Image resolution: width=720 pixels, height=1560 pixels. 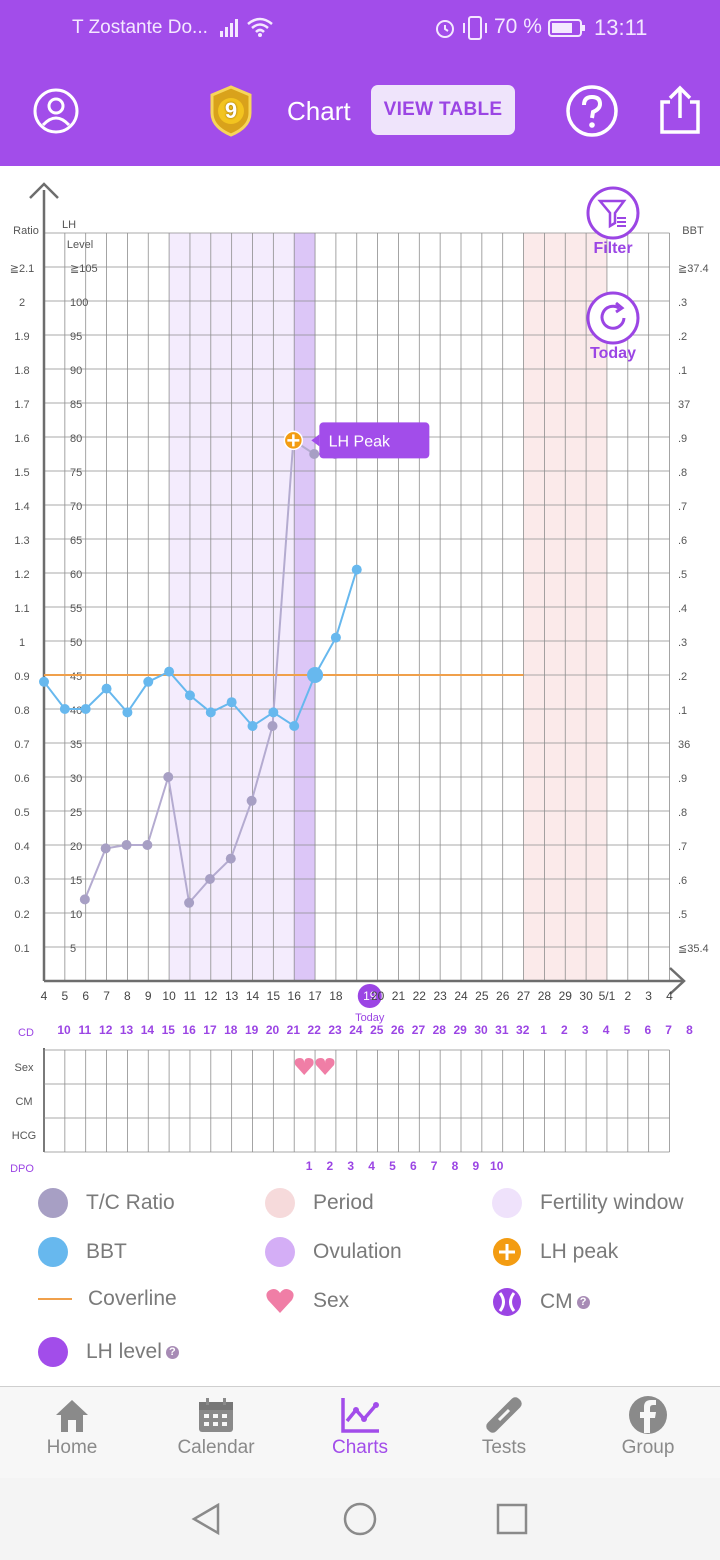 What do you see at coordinates (360, 1447) in the screenshot?
I see `tab-label: Charts` at bounding box center [360, 1447].